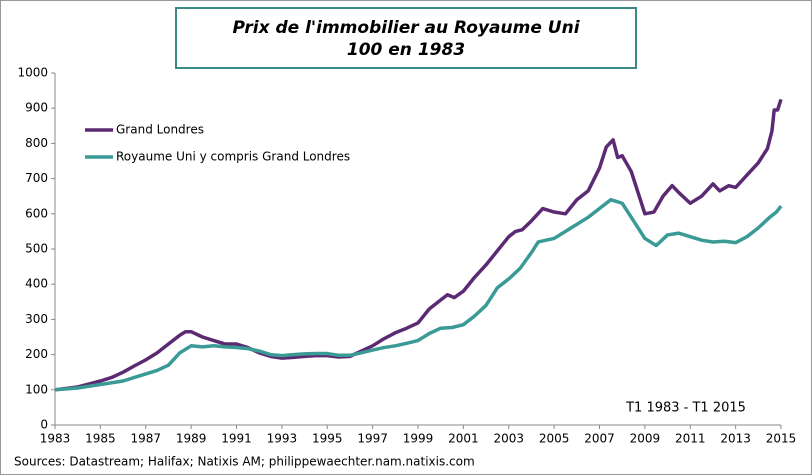 The height and width of the screenshot is (475, 812). What do you see at coordinates (55, 439) in the screenshot?
I see `x-tick-label: 1983` at bounding box center [55, 439].